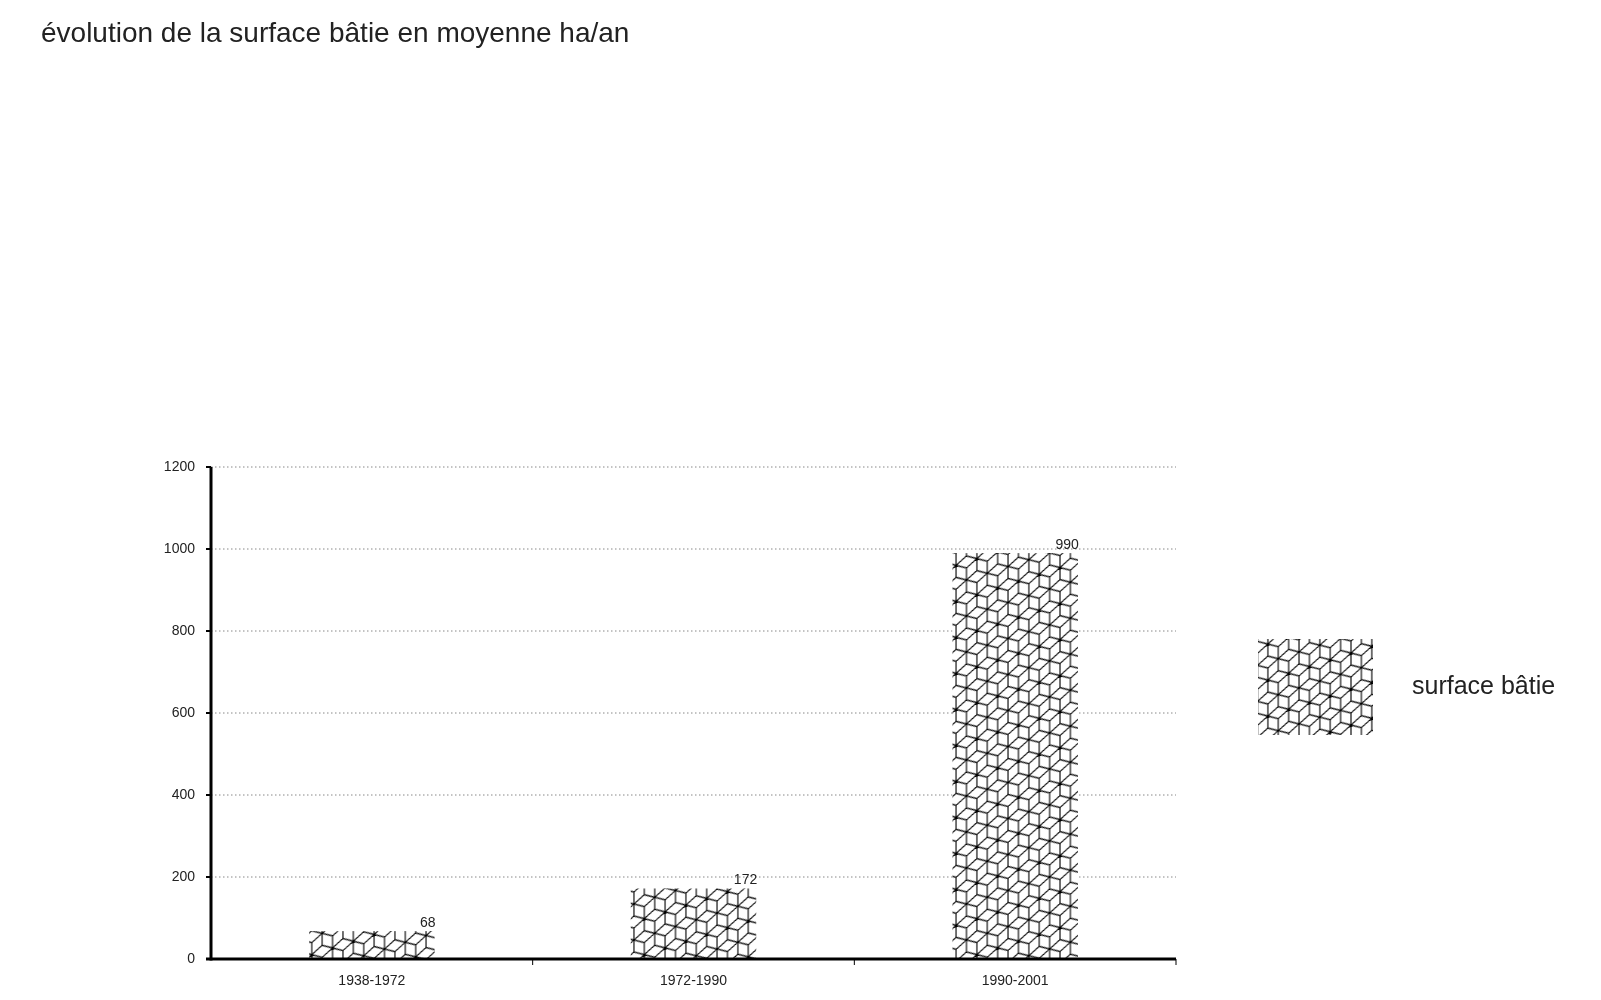 Image resolution: width=1601 pixels, height=1000 pixels. What do you see at coordinates (694, 980) in the screenshot?
I see `x-tick-label: 1972-1990` at bounding box center [694, 980].